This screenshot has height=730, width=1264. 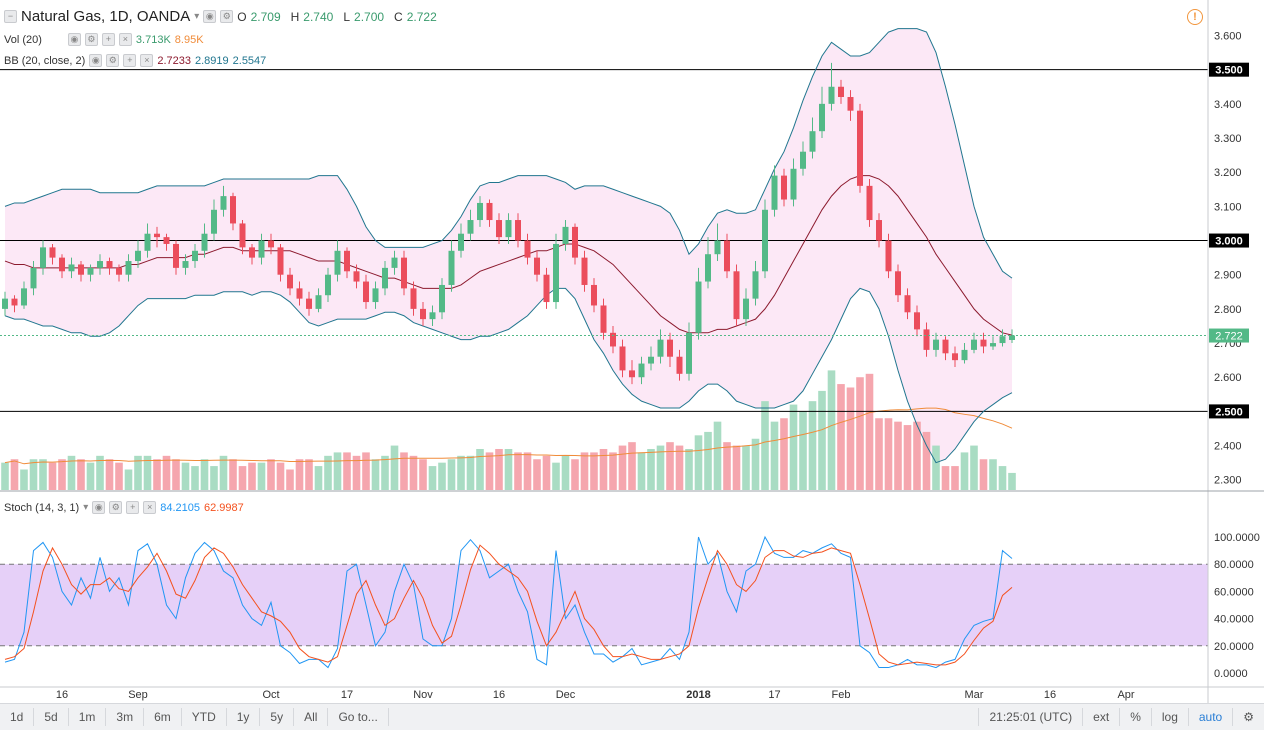 I want to click on ext-toggle: ext, so click(x=1100, y=717).